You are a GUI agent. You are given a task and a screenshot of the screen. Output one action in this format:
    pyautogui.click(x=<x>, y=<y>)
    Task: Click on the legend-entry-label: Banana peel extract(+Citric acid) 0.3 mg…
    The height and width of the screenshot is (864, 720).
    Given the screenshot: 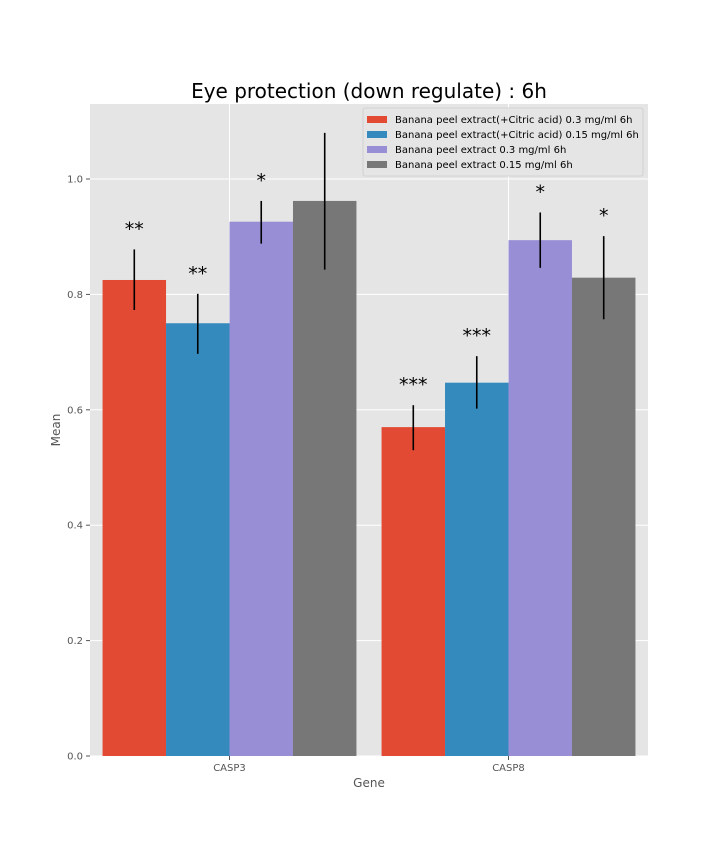 What is the action you would take?
    pyautogui.click(x=513, y=120)
    